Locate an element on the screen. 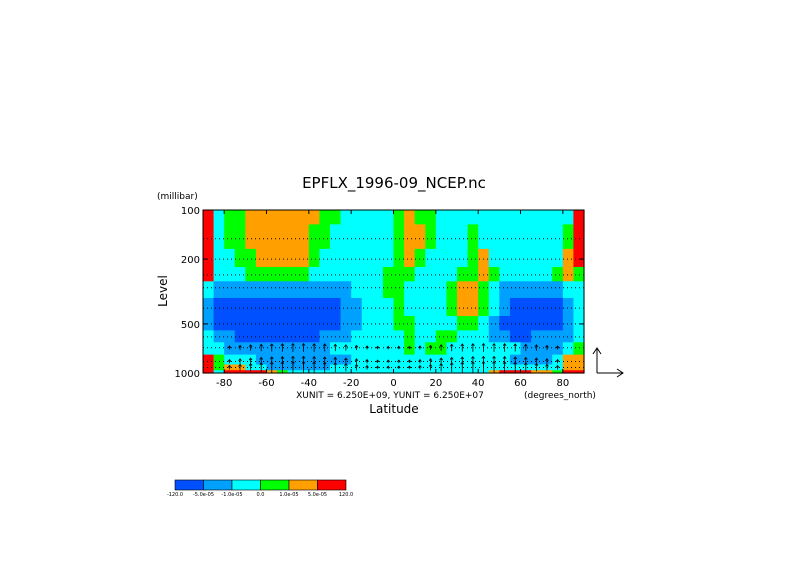 The image size is (789, 562). y-tick-label: 500 is located at coordinates (190, 325).